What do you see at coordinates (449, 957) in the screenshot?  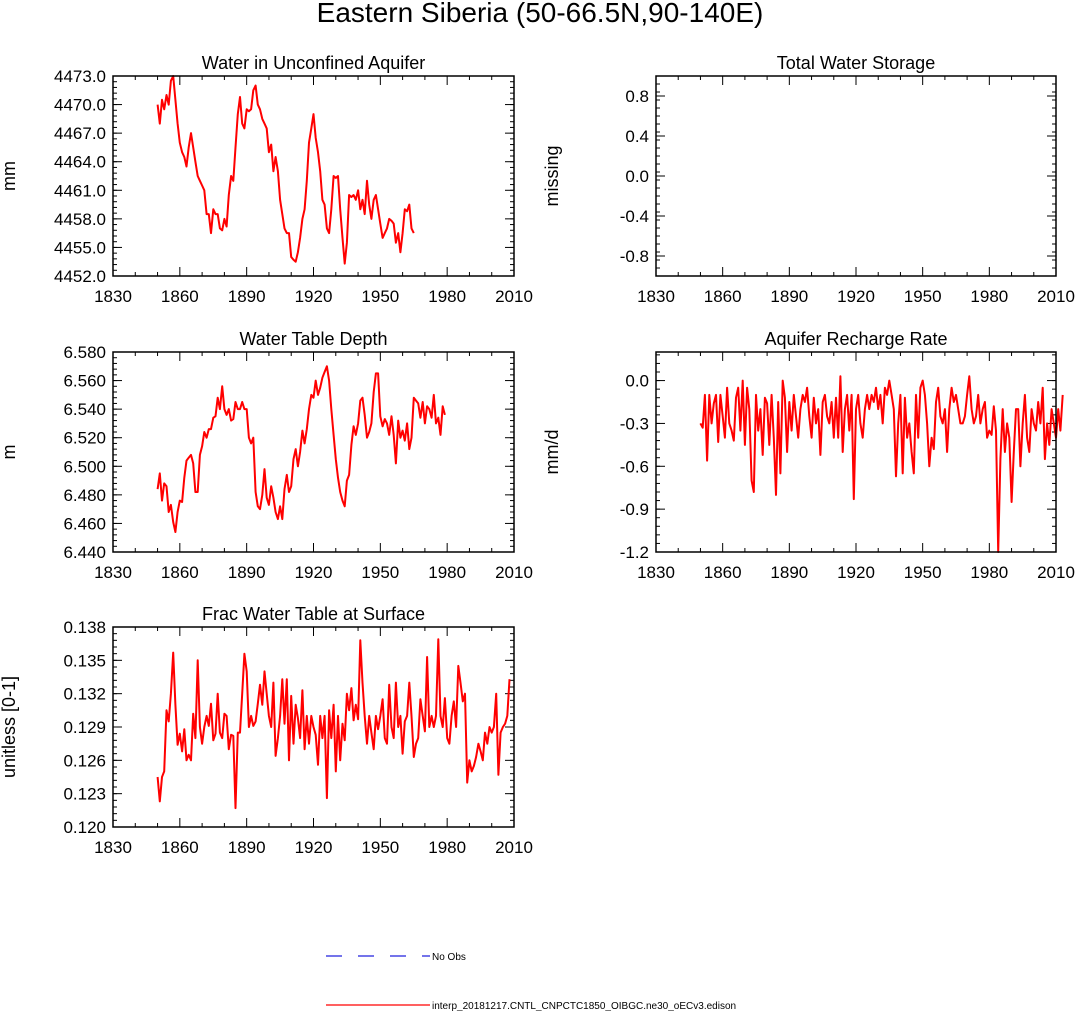 I see `legend-obs-label: No Obs` at bounding box center [449, 957].